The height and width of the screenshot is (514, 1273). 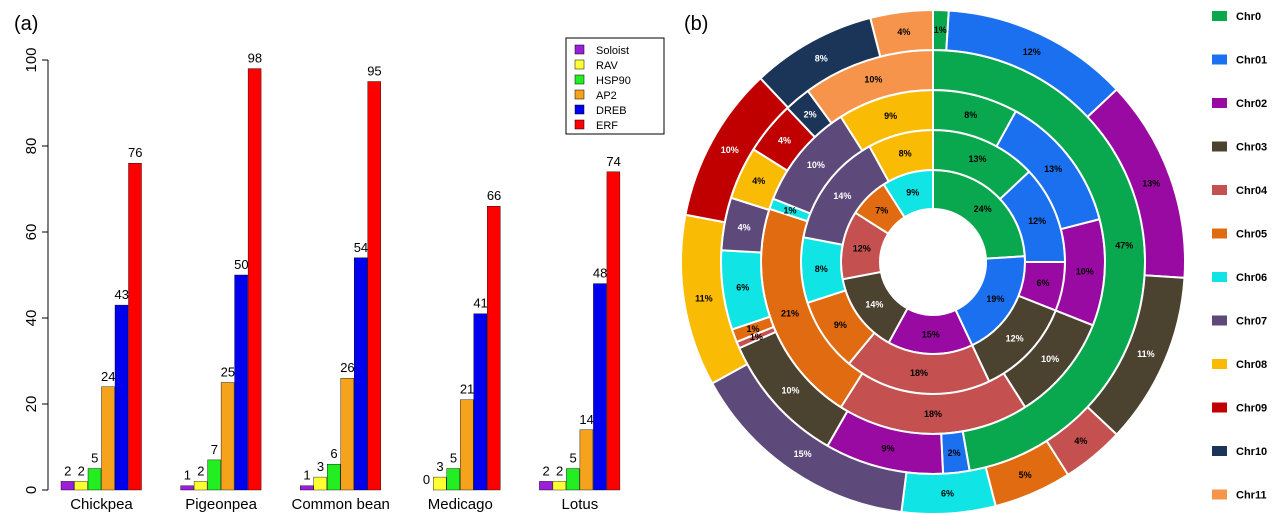 I want to click on legend-entry-chr05: Chr05, so click(x=1251, y=235).